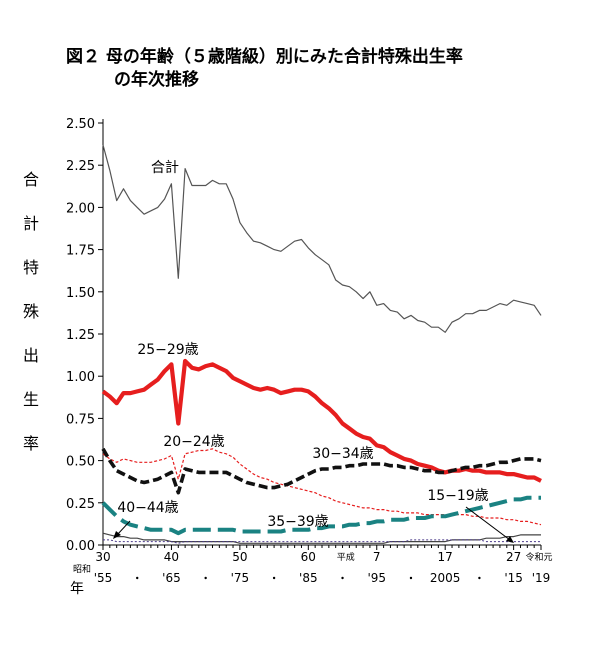  Describe the element at coordinates (80, 462) in the screenshot. I see `y-tick-label: 0.50` at that location.